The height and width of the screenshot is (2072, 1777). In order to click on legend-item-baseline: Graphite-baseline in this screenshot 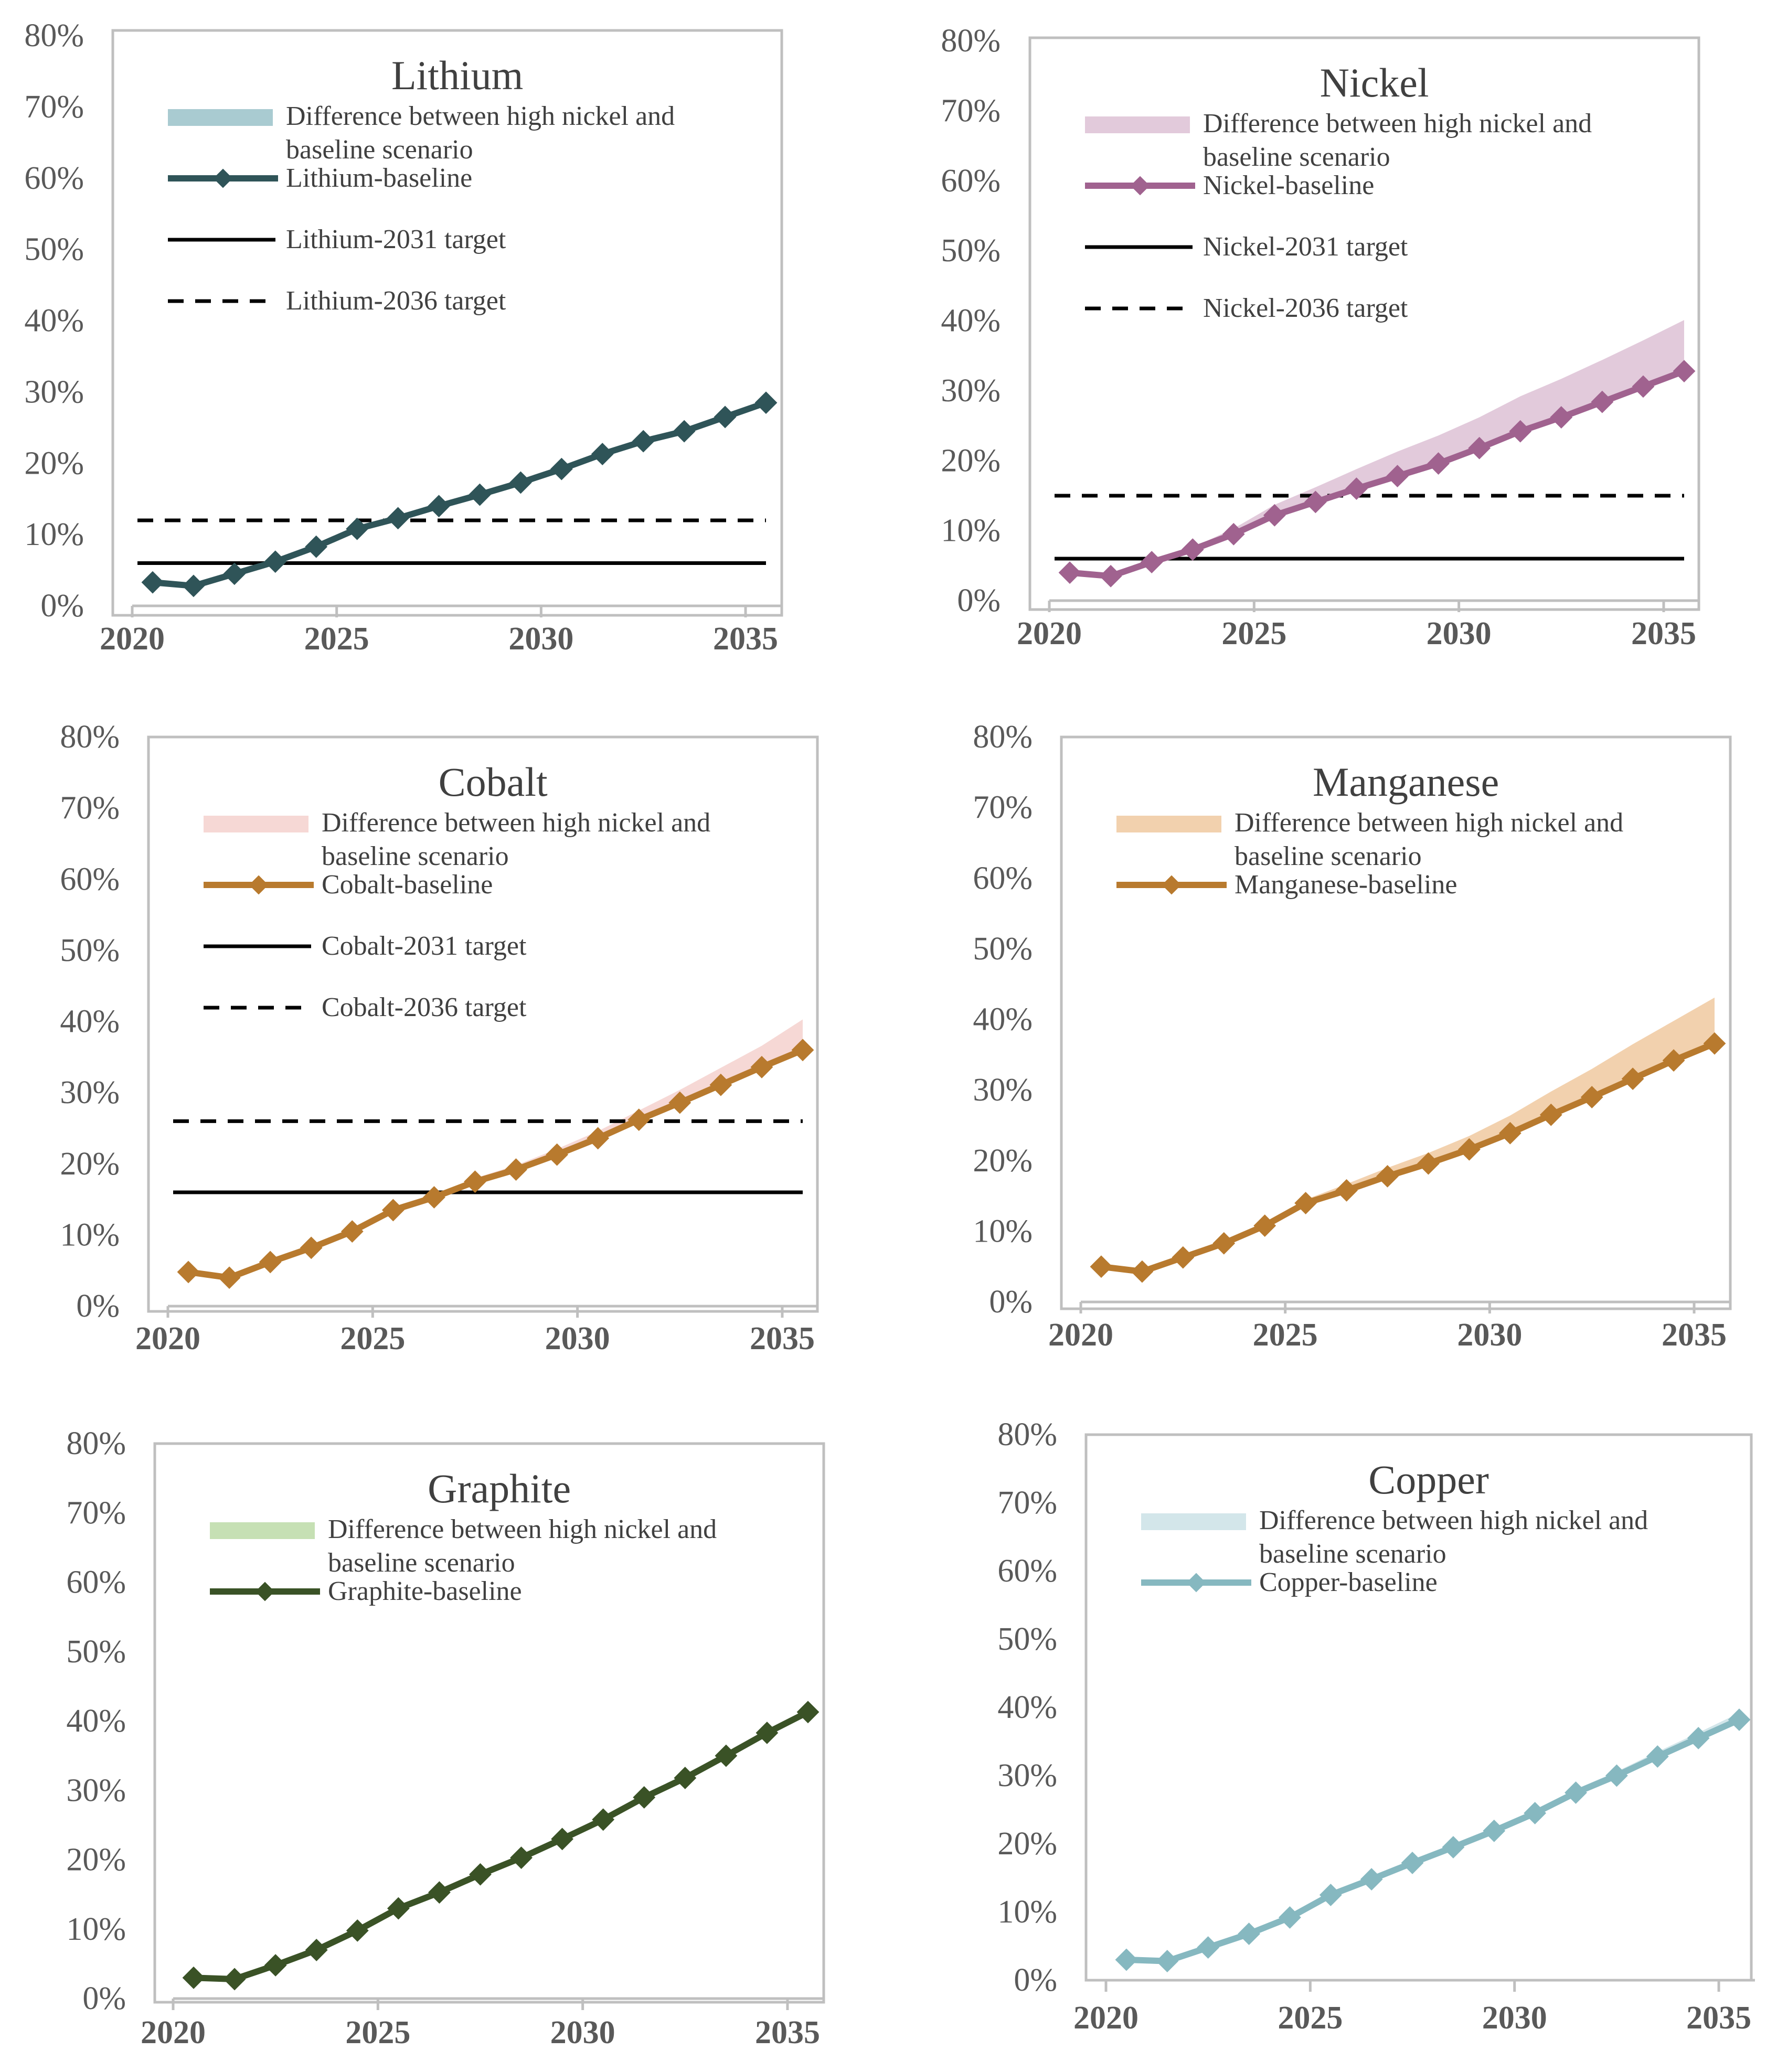, I will do `click(366, 1591)`.